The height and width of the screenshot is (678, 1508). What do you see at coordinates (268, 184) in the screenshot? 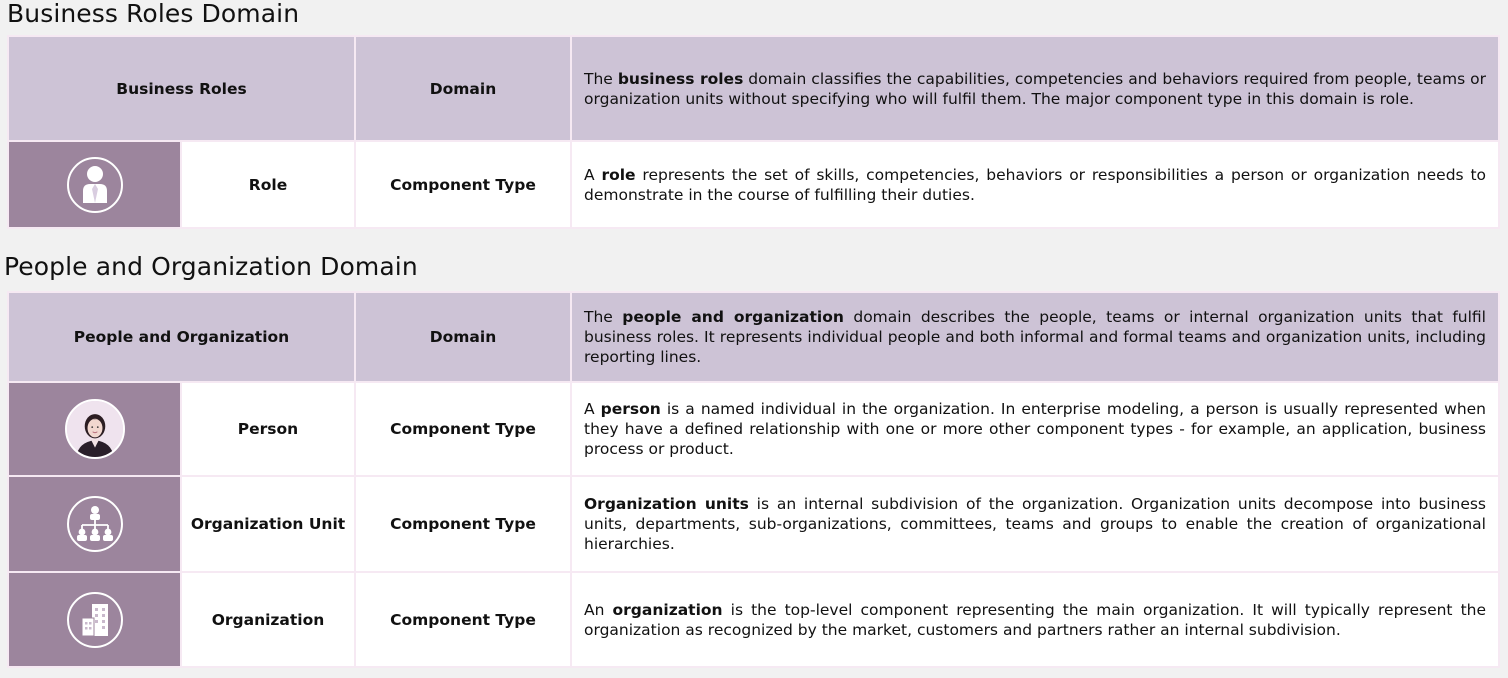
I see `component-name: Role` at bounding box center [268, 184].